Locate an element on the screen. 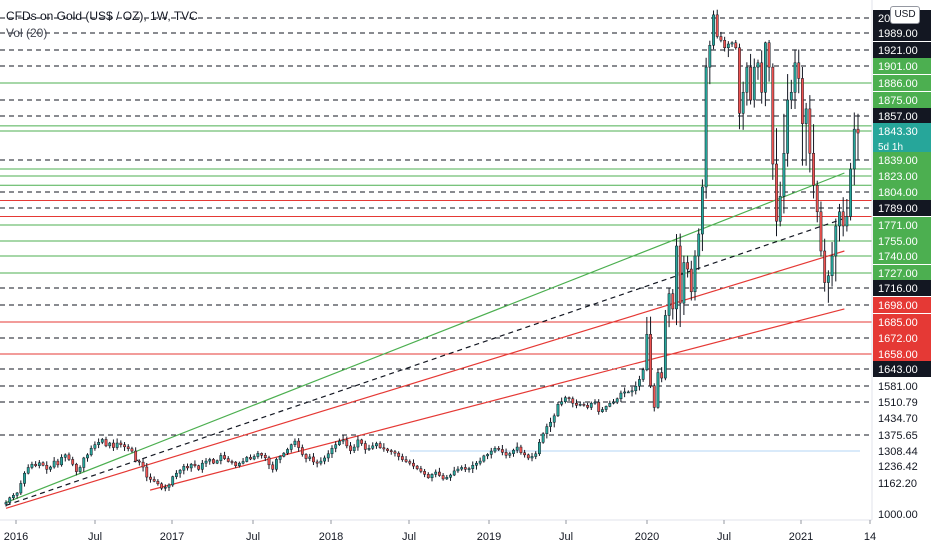  time-label: 2017 is located at coordinates (172, 537).